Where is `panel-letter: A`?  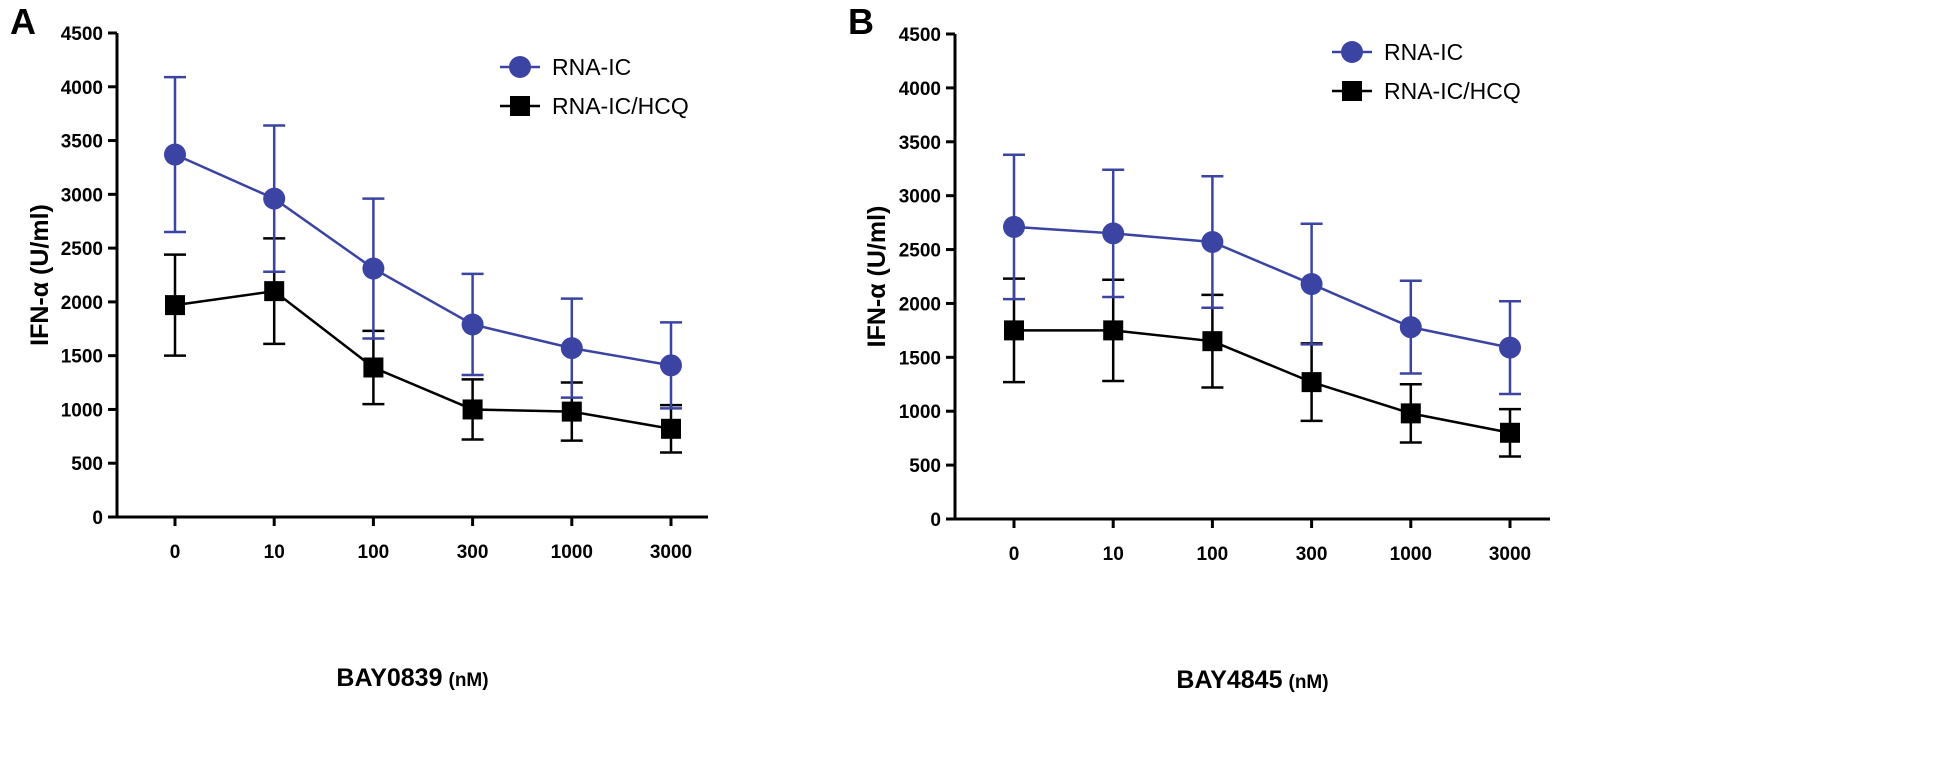 panel-letter: A is located at coordinates (23, 21).